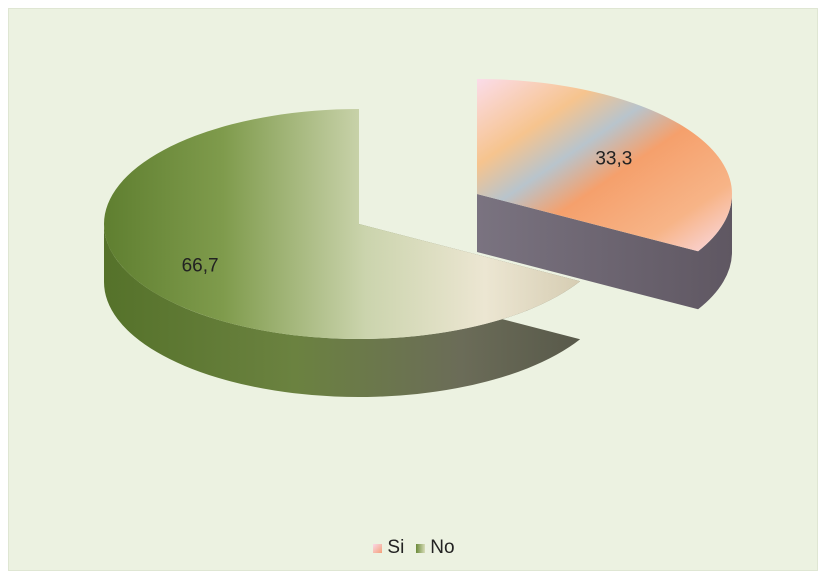 The image size is (822, 575). Describe the element at coordinates (407, 212) in the screenshot. I see `pie-data-labels: 33,3 66,7` at that location.